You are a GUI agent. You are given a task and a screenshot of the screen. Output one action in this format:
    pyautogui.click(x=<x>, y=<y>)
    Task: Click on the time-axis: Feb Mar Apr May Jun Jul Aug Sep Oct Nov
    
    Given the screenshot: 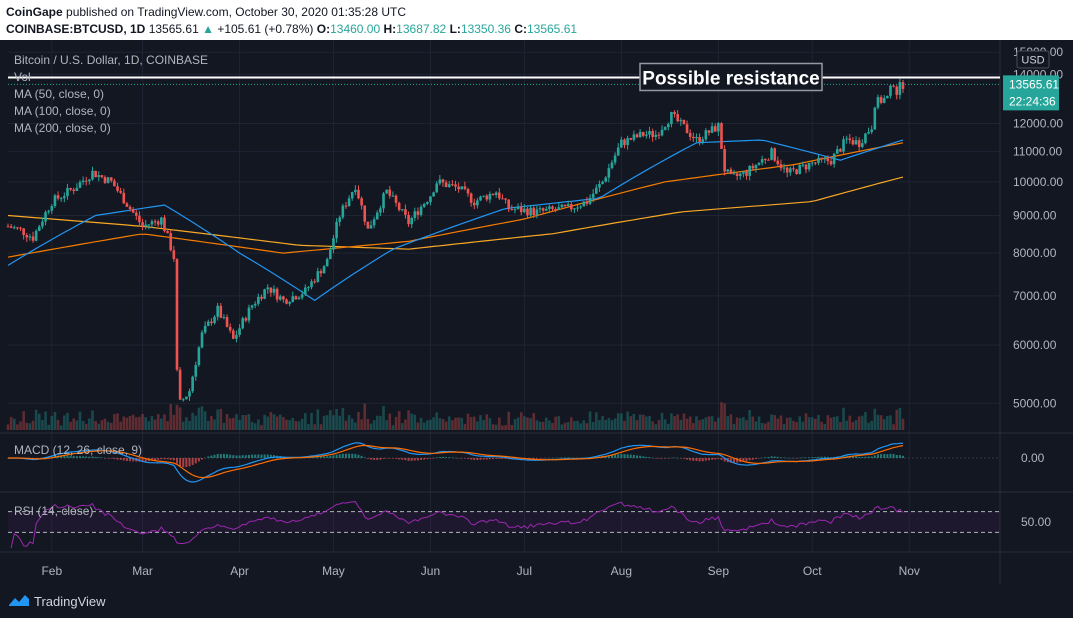 What is the action you would take?
    pyautogui.click(x=480, y=571)
    